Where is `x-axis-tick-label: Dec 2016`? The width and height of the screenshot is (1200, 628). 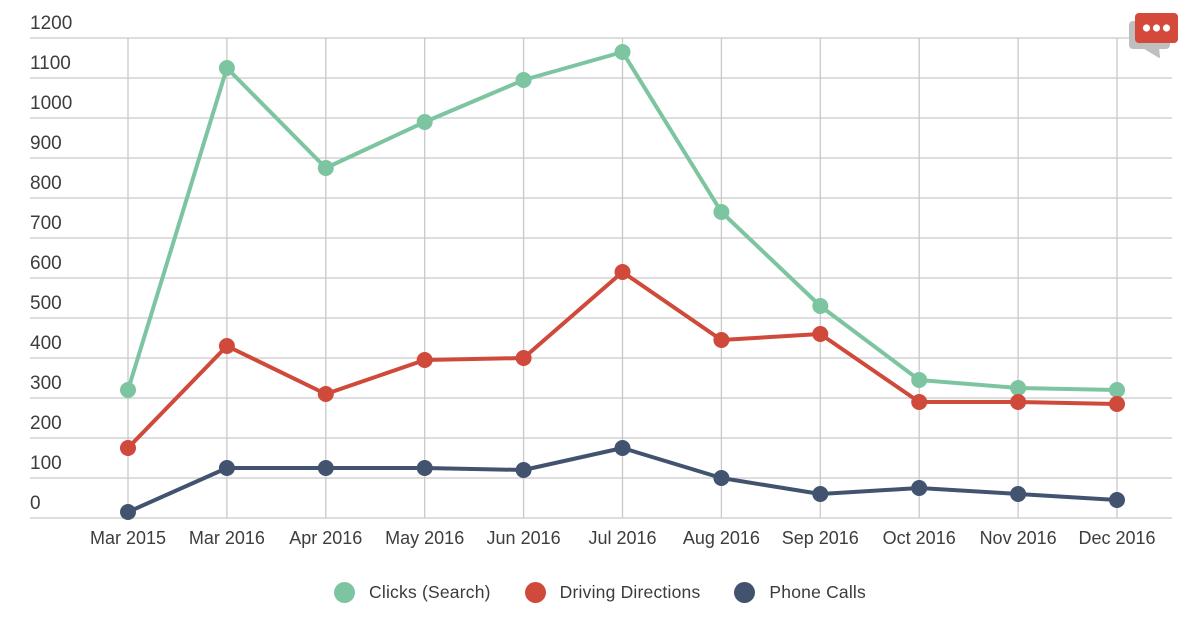 x-axis-tick-label: Dec 2016 is located at coordinates (1116, 538).